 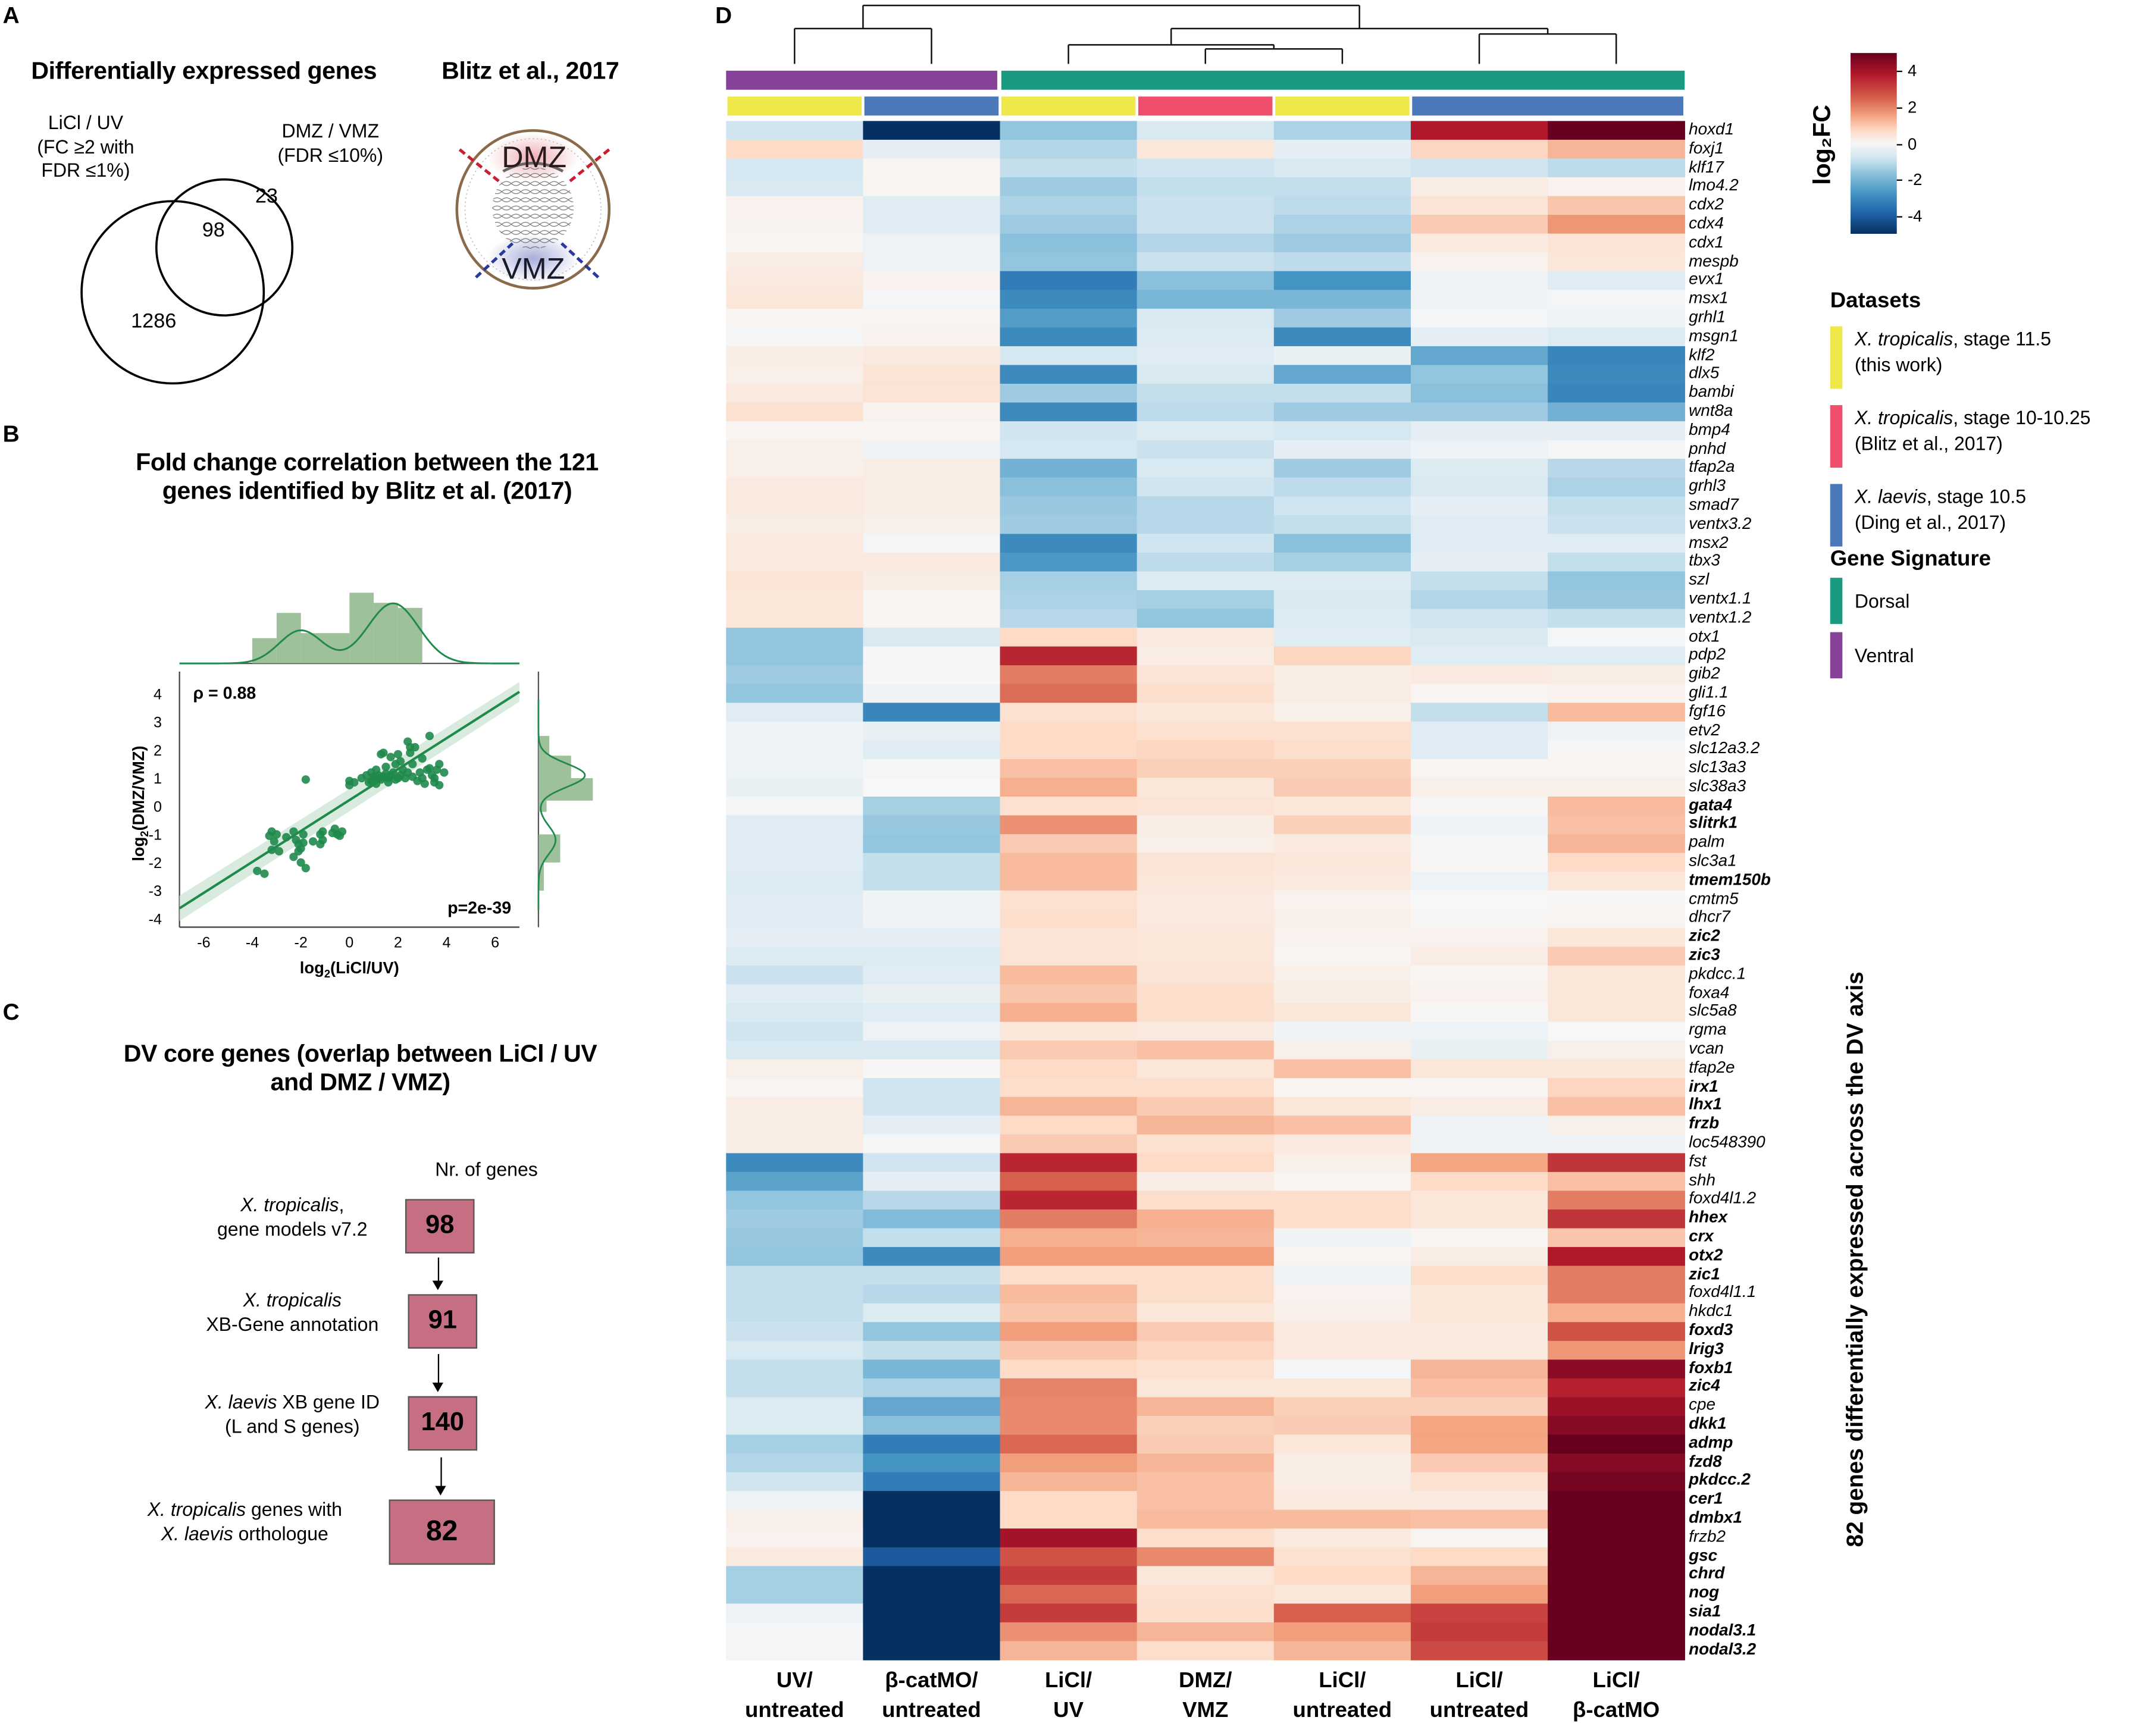 I want to click on gene-label: szl, so click(x=1699, y=579).